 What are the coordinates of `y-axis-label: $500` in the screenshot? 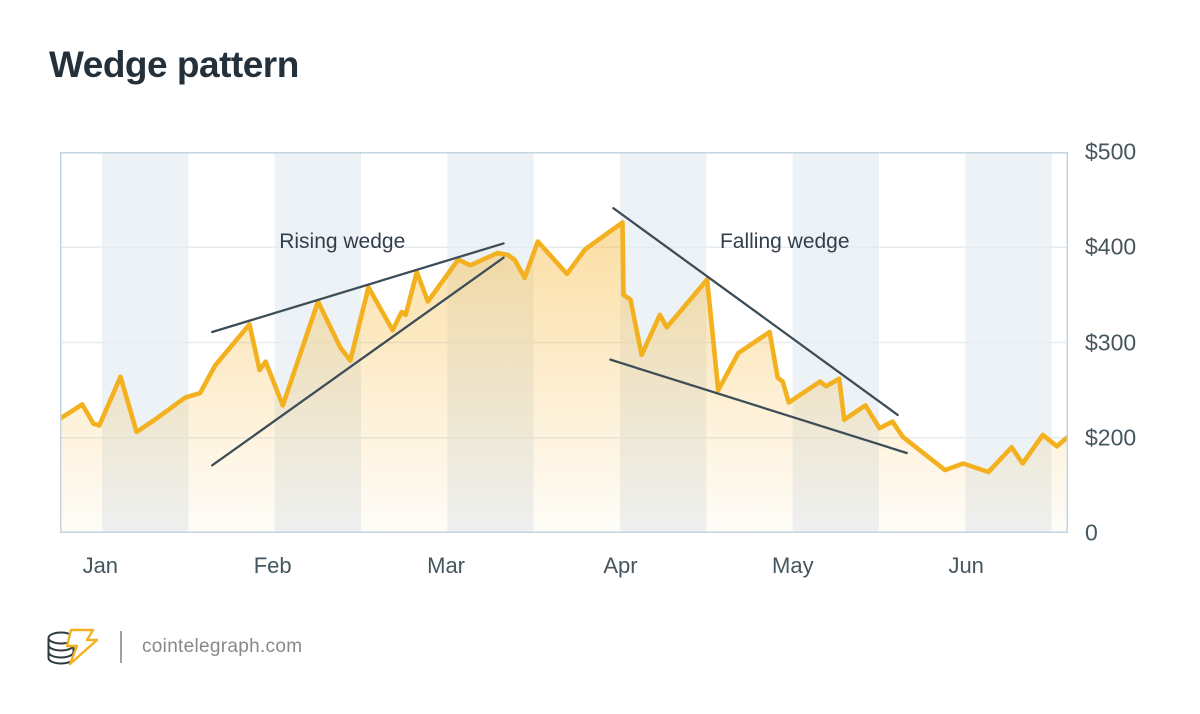 It's located at (1111, 151).